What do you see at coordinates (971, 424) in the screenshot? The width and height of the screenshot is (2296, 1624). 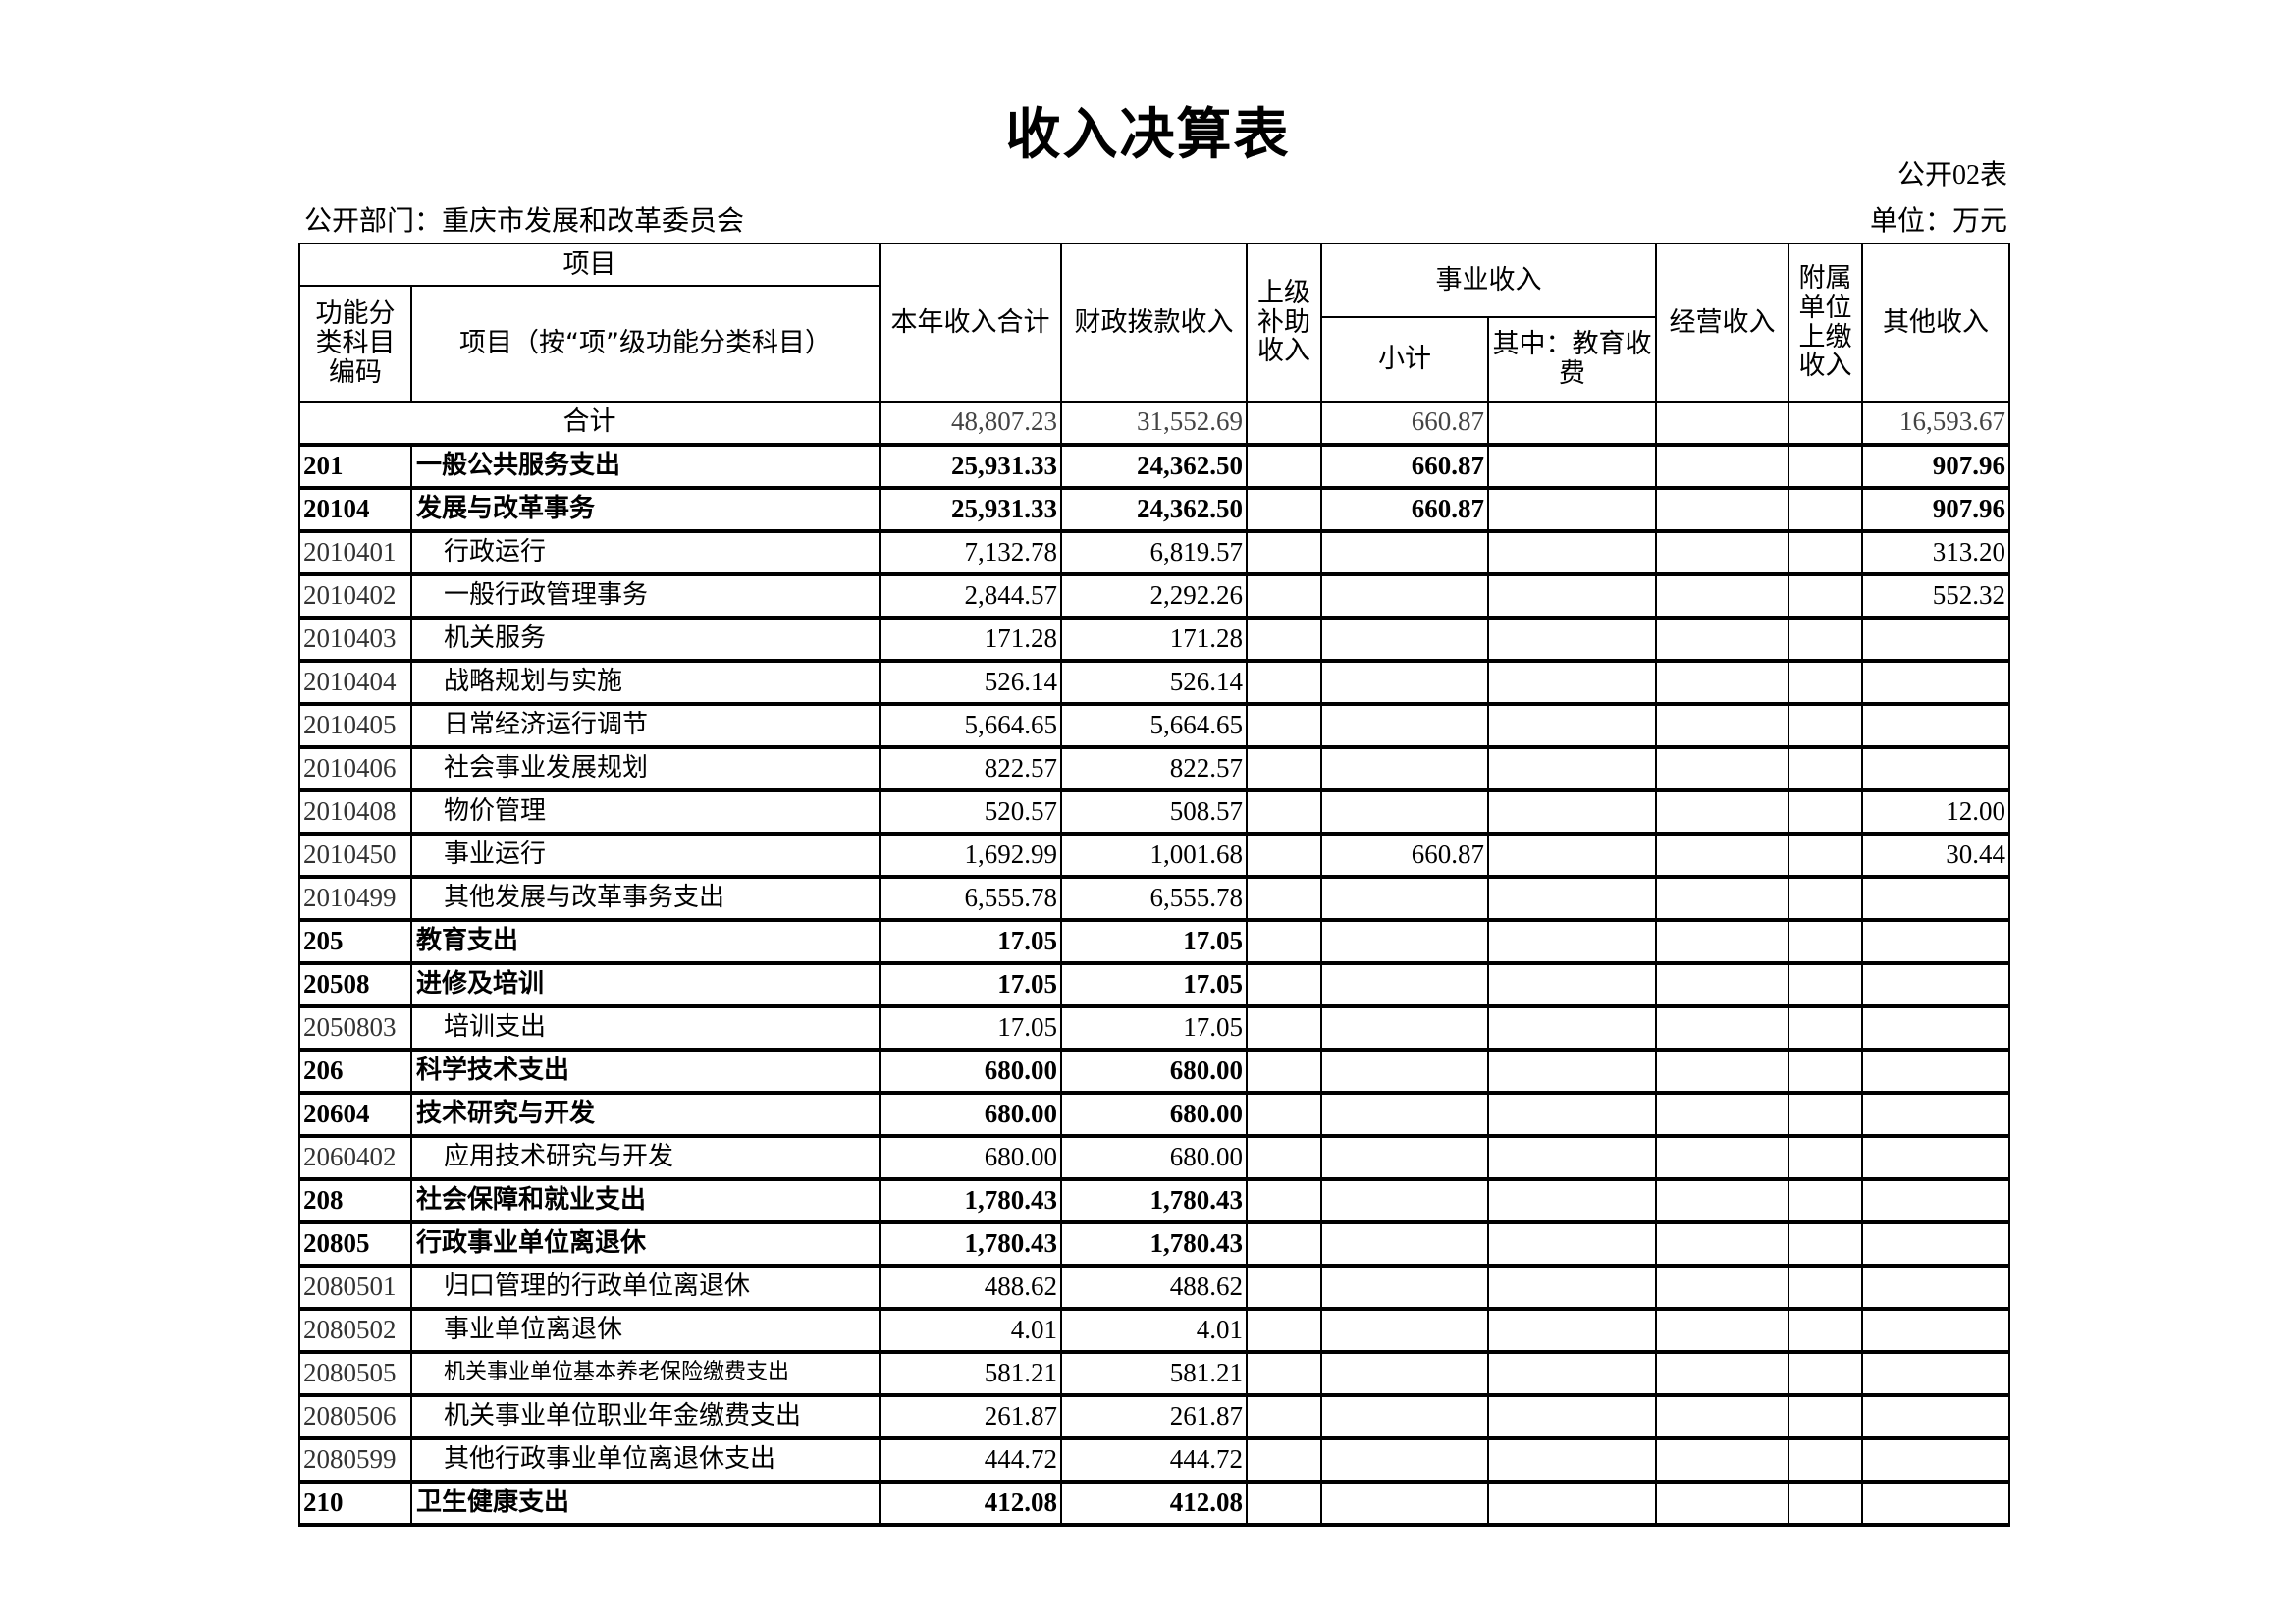 I see `total-cell: 48,807.23` at bounding box center [971, 424].